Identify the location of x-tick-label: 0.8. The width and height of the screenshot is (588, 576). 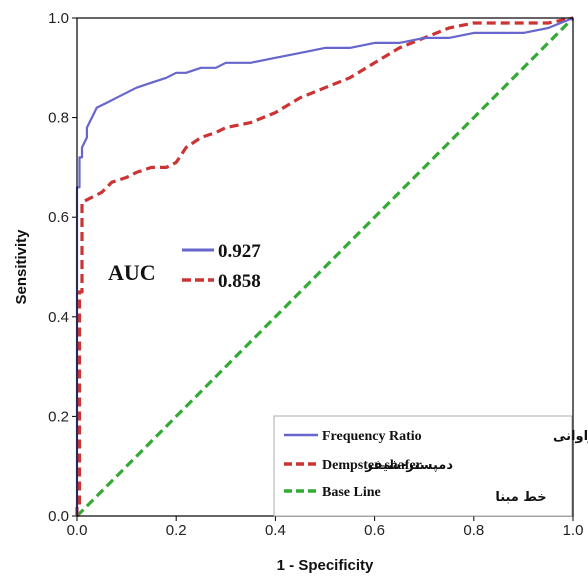
(473, 530).